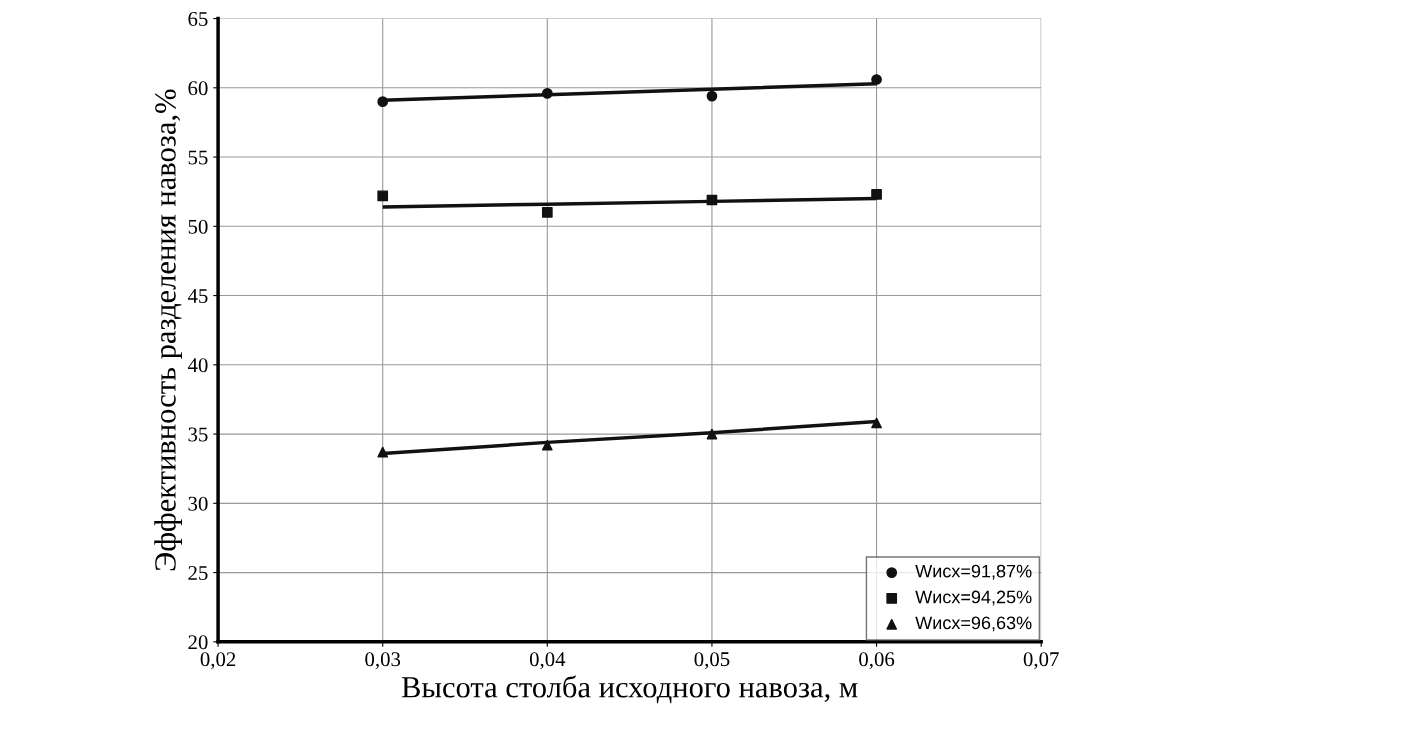 This screenshot has height=742, width=1407. What do you see at coordinates (198, 226) in the screenshot?
I see `y-tick-label: 50` at bounding box center [198, 226].